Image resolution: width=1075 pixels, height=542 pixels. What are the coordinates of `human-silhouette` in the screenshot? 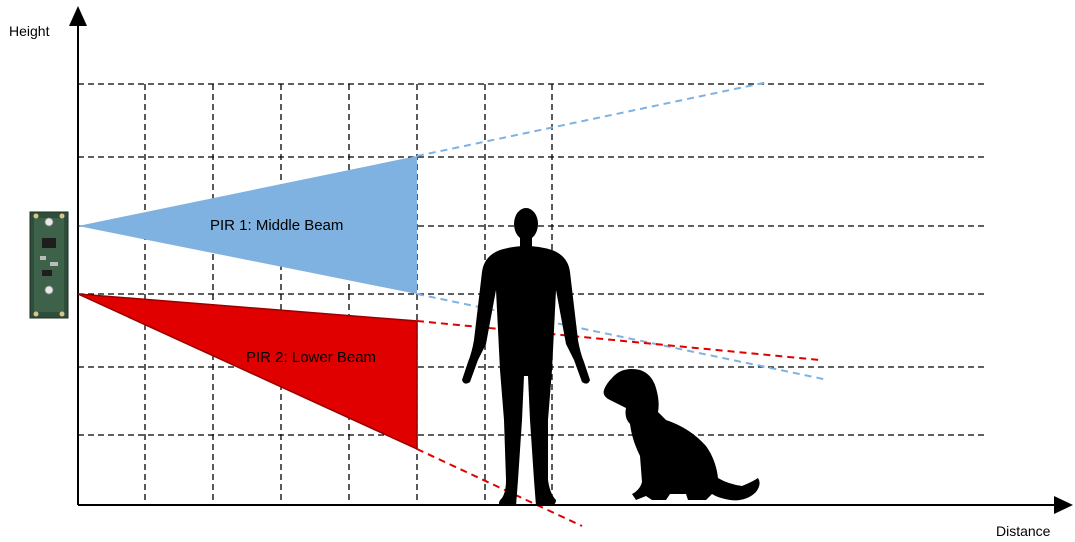 It's located at (526, 357).